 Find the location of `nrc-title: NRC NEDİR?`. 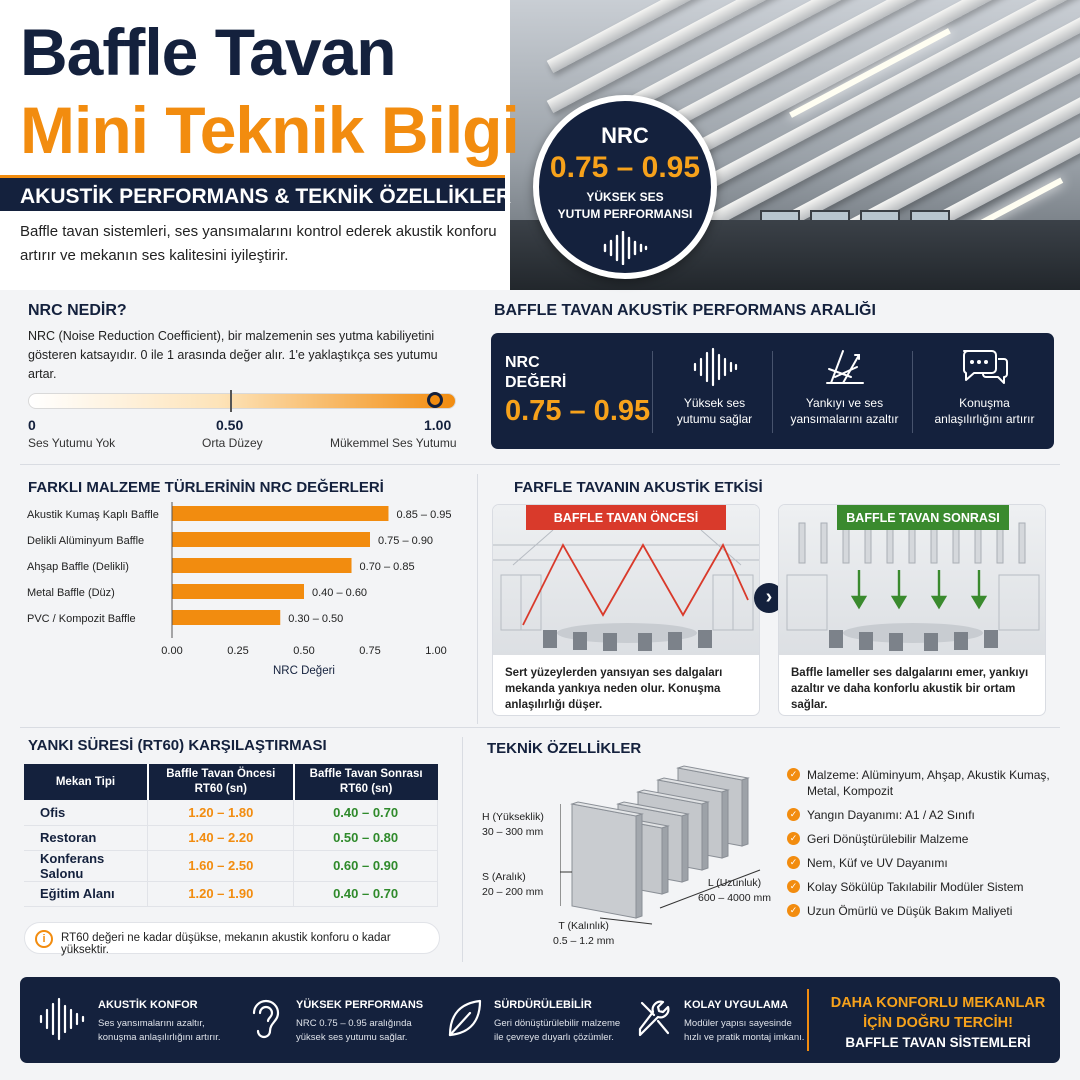

nrc-title: NRC NEDİR? is located at coordinates (77, 310).